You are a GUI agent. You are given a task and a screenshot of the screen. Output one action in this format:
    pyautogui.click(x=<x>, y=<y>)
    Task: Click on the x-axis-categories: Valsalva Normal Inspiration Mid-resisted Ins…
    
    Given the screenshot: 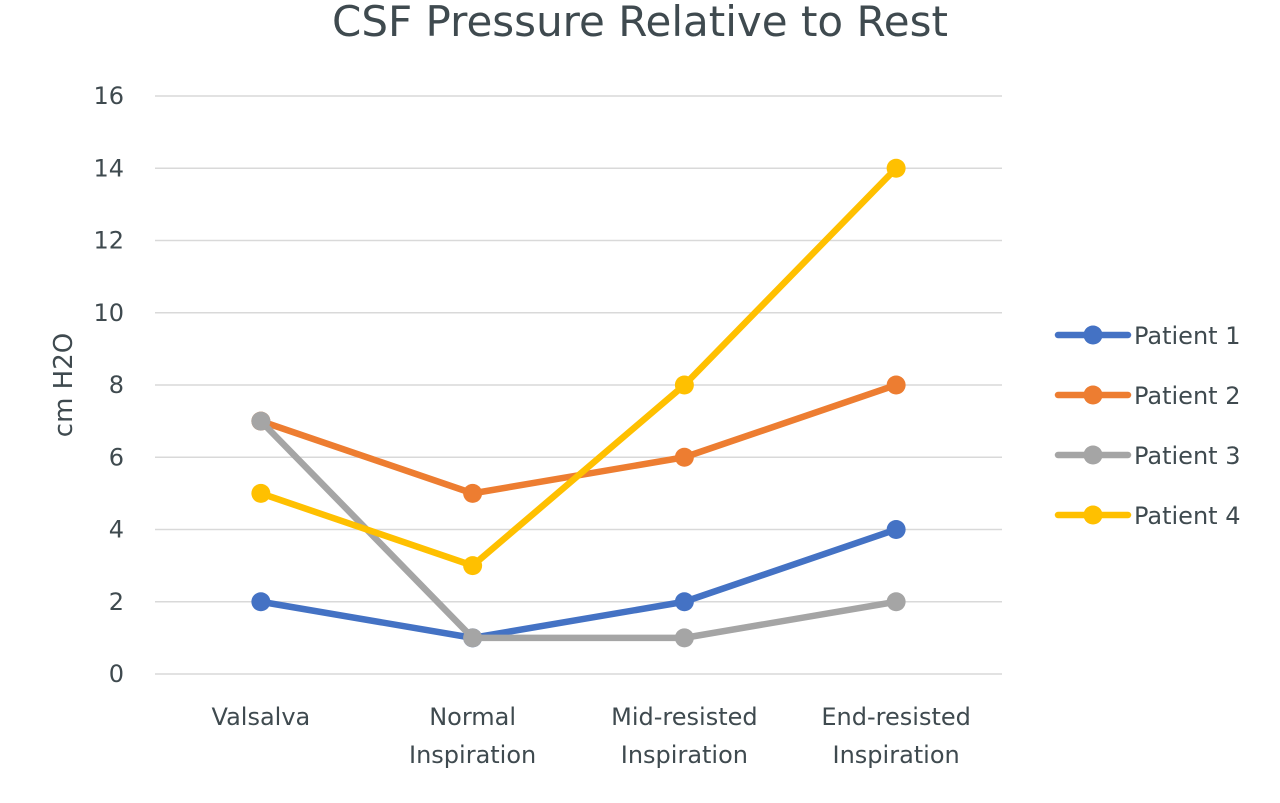 What is the action you would take?
    pyautogui.click(x=591, y=736)
    